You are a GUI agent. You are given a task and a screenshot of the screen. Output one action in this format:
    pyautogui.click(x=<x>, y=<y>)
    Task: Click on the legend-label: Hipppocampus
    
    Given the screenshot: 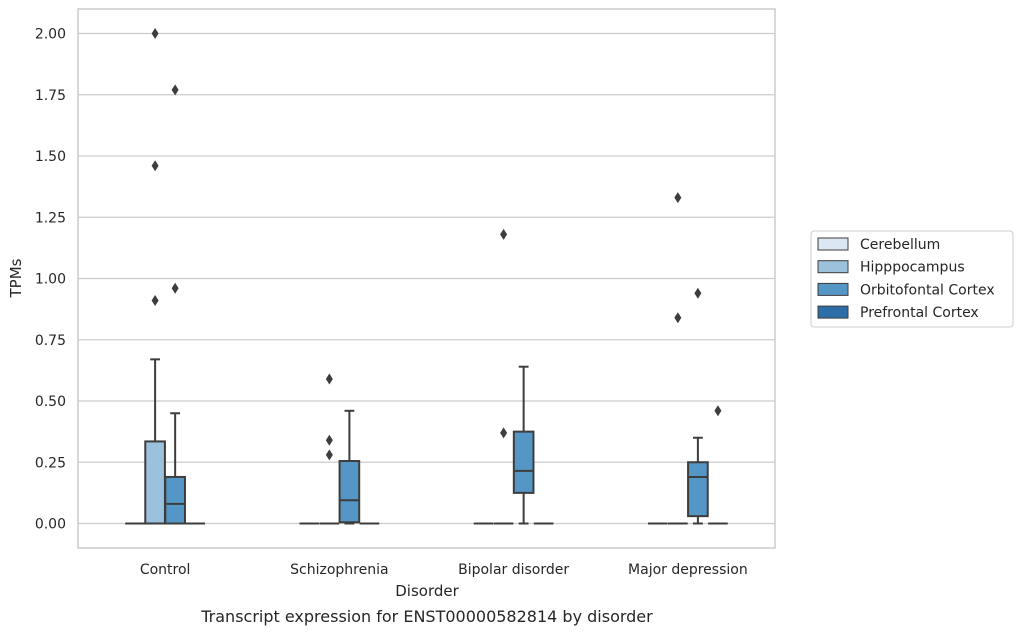 What is the action you would take?
    pyautogui.click(x=912, y=268)
    